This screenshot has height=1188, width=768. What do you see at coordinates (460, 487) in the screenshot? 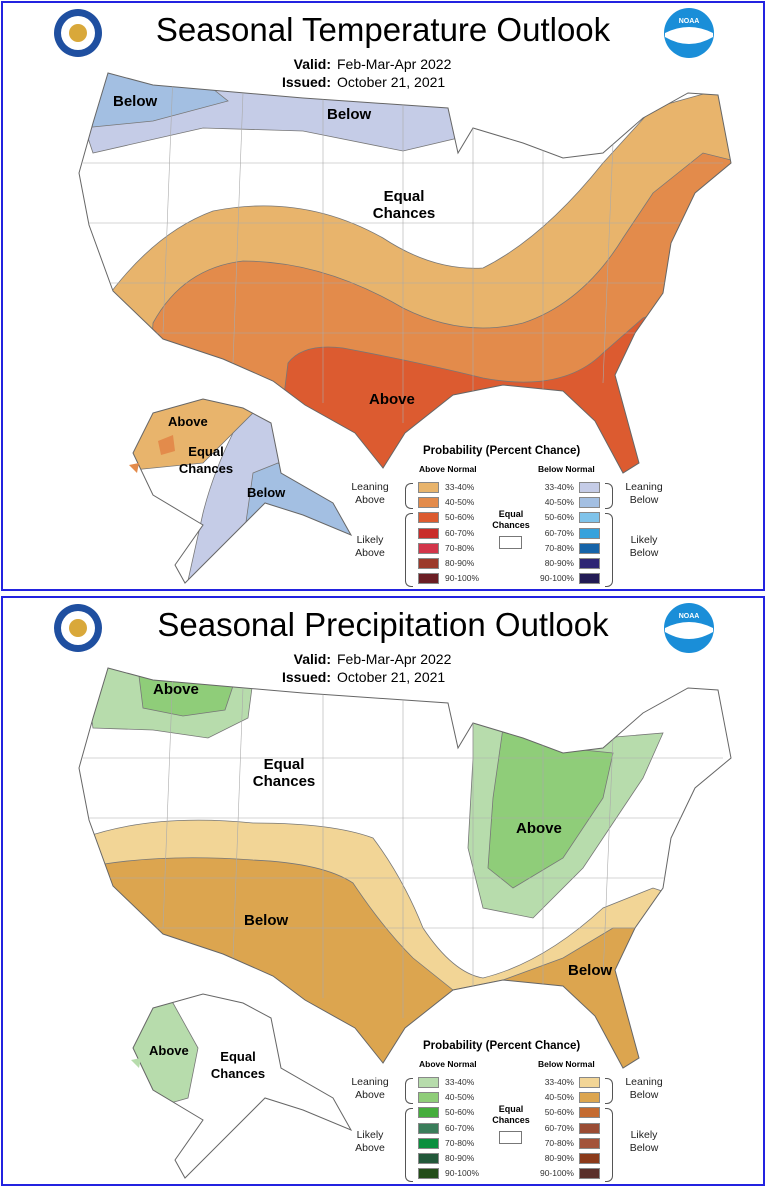
I see `legend-range-above: 33-40%` at bounding box center [460, 487].